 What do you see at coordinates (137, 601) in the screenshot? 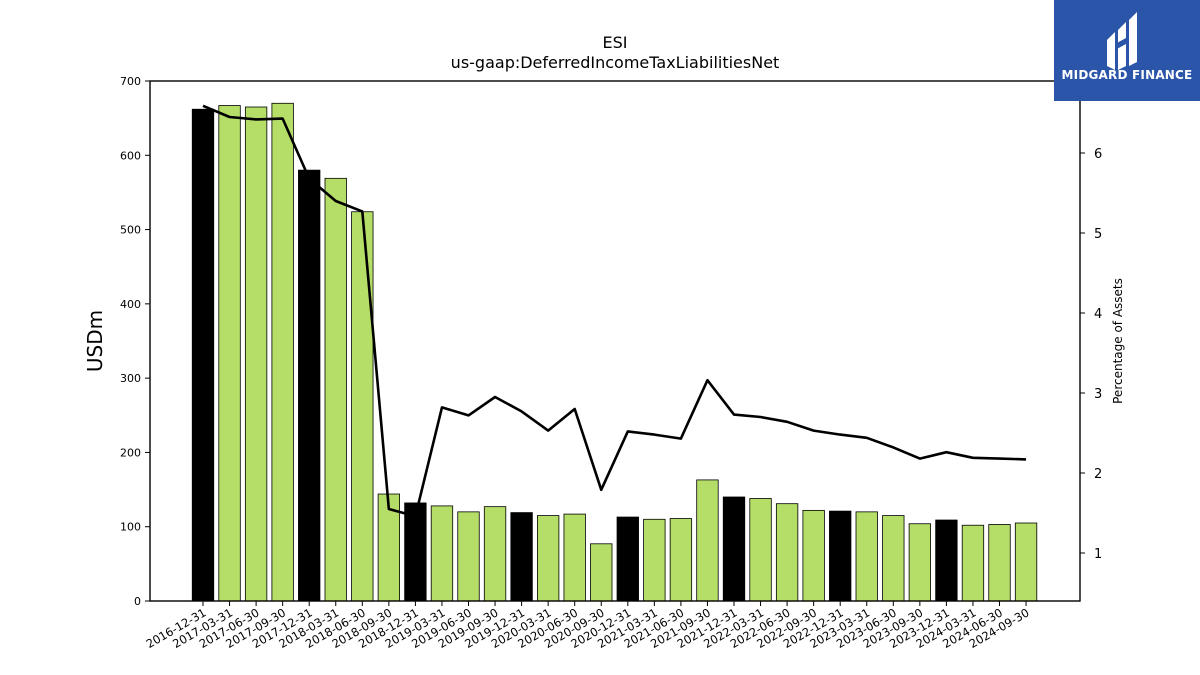
I see `y-tick-label: 0` at bounding box center [137, 601].